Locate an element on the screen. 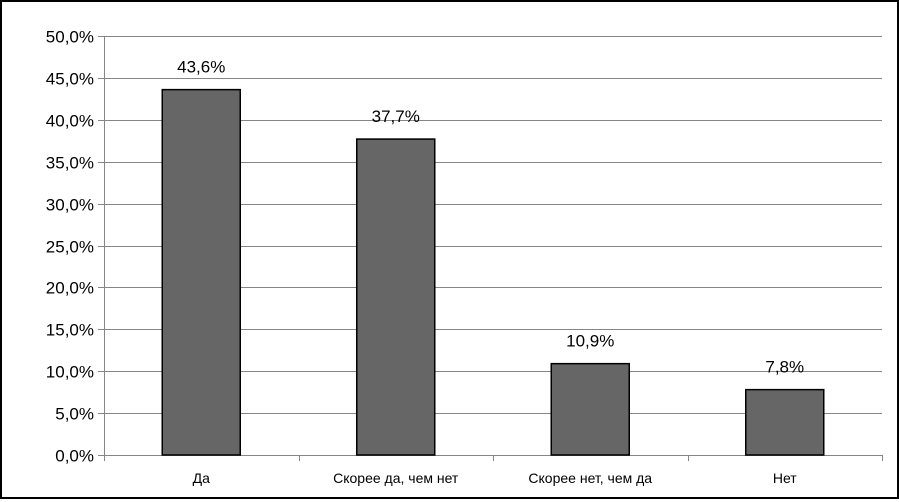 This screenshot has height=502, width=899. x-tick-label: Нет is located at coordinates (785, 478).